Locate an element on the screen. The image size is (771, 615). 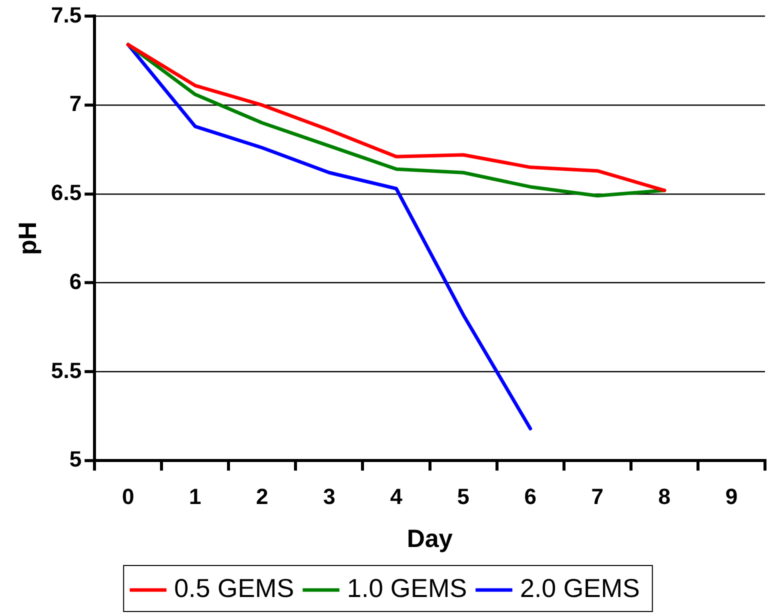
x-tick-label: 5 is located at coordinates (463, 496).